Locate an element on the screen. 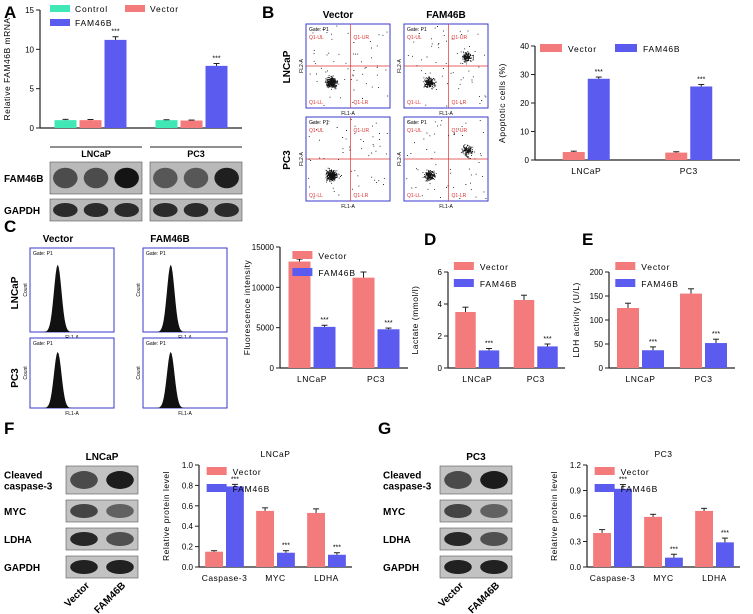 The width and height of the screenshot is (753, 614). y-tick-label: 0.4 is located at coordinates (188, 526).